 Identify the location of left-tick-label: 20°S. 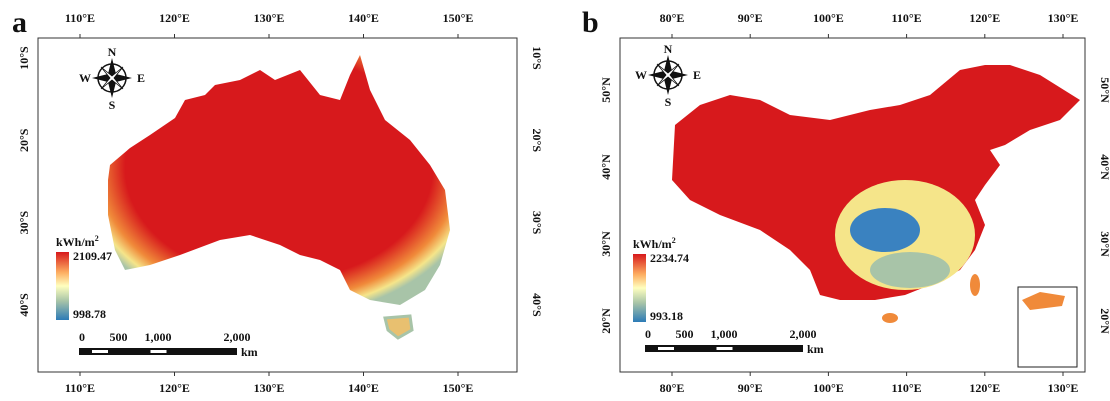
(24, 140).